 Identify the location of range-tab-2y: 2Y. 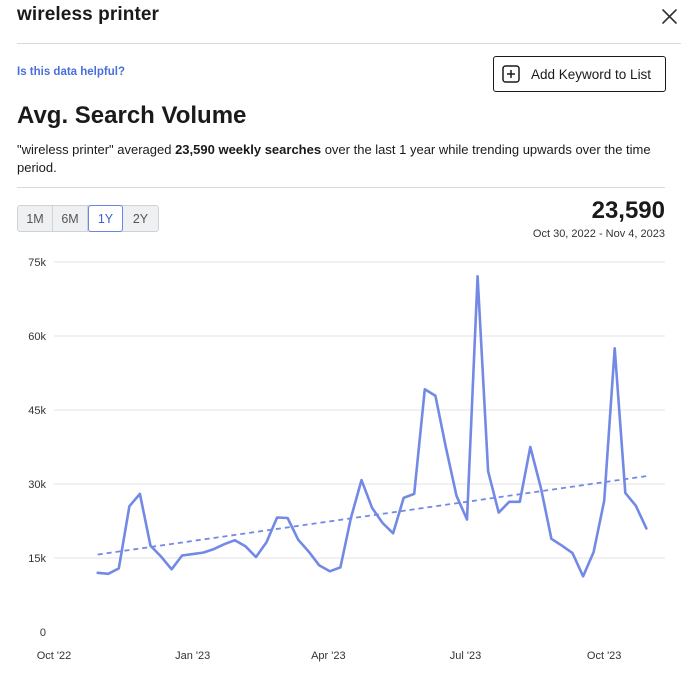
(140, 218).